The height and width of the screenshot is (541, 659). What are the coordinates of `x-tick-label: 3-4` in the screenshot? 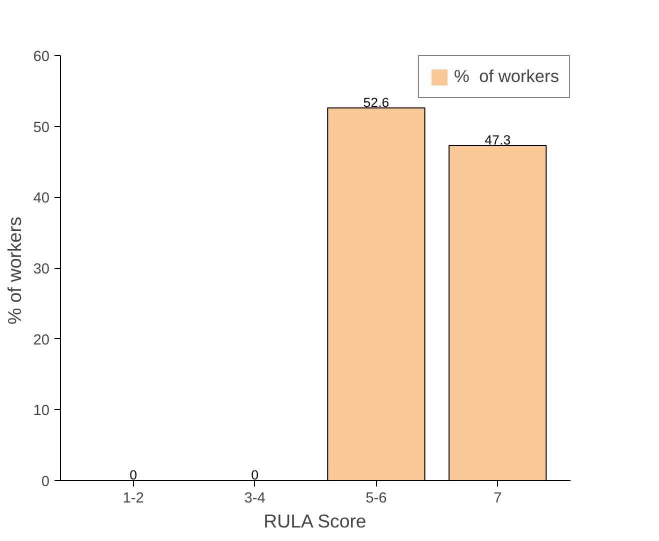 It's located at (255, 498).